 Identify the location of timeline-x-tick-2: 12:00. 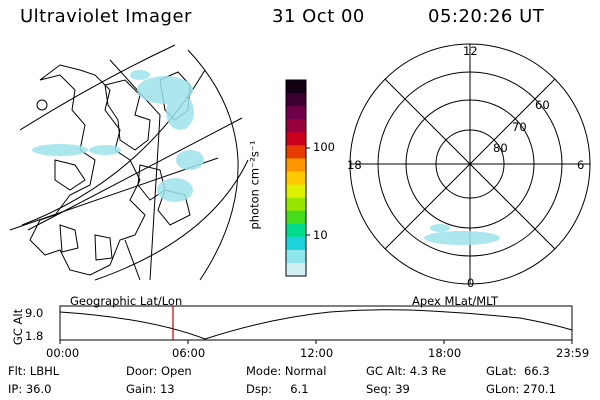
(317, 353).